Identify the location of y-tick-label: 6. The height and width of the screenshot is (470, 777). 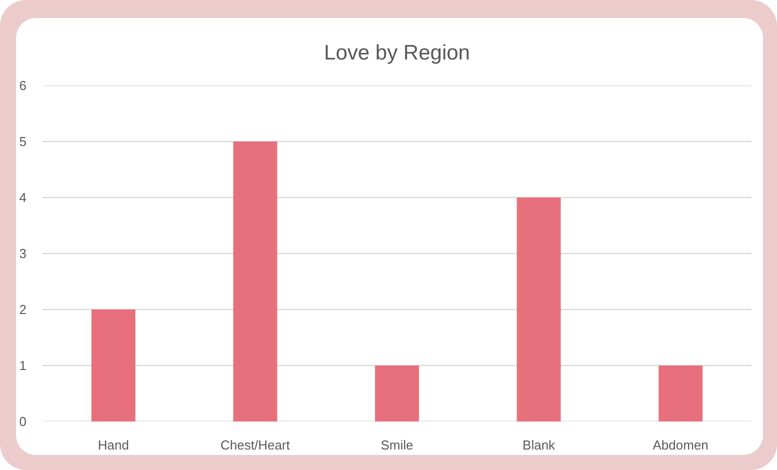
(23, 85).